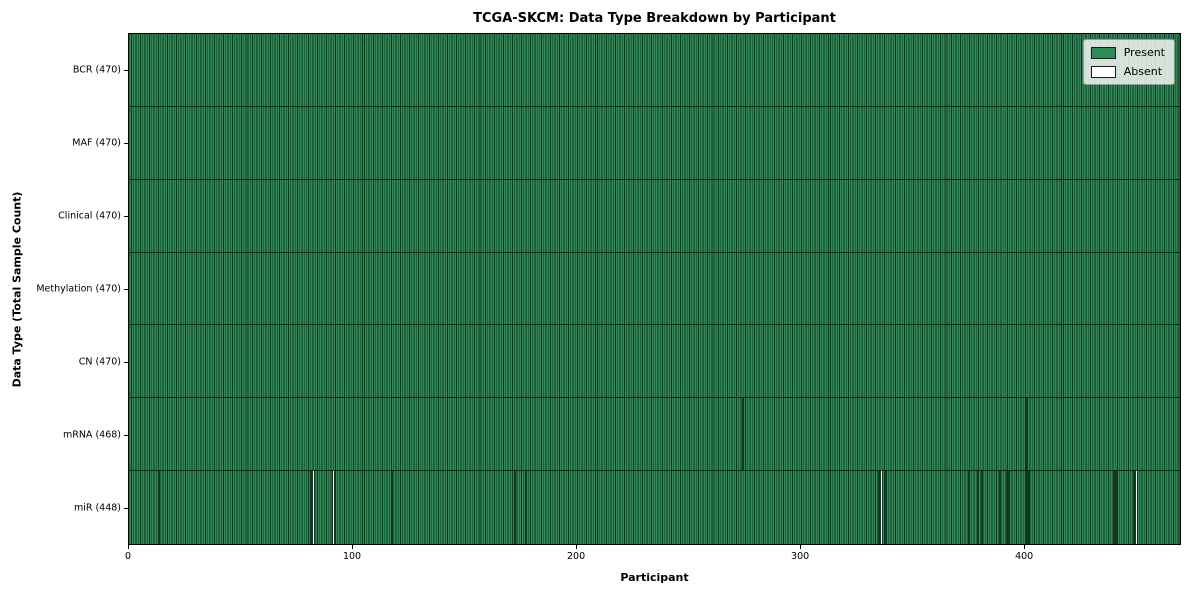  Describe the element at coordinates (654, 362) in the screenshot. I see `row-cn` at that location.